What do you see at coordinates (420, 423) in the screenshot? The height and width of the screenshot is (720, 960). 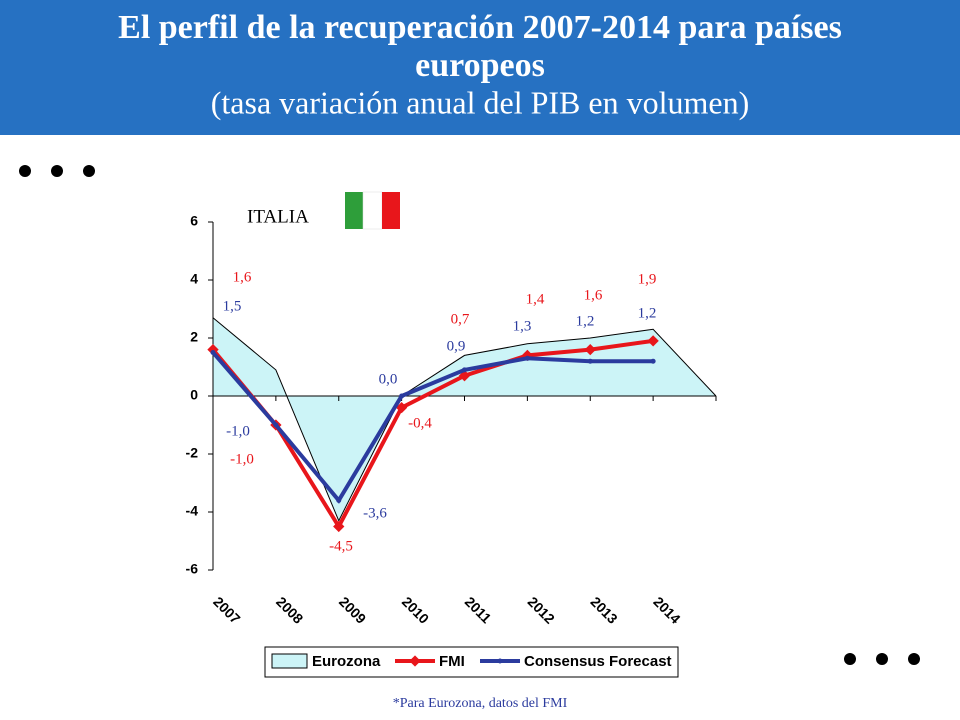 I see `data-label: -0,4` at bounding box center [420, 423].